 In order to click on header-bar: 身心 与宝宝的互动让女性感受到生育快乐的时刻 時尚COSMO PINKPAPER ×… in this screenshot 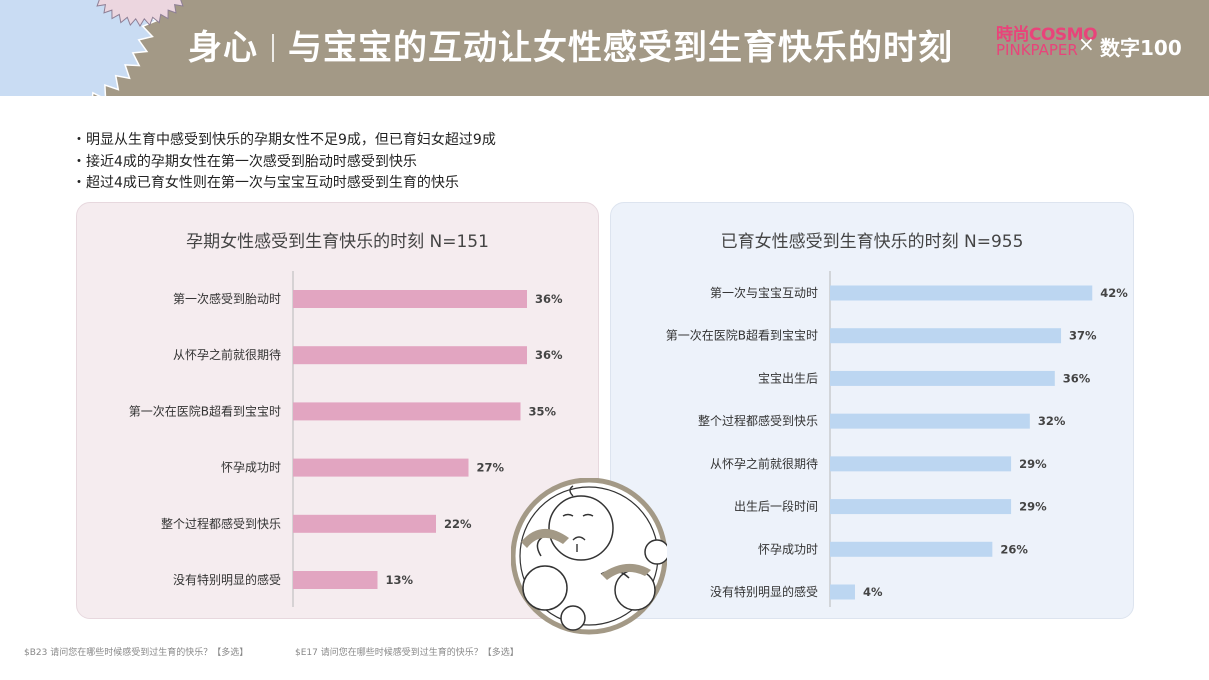, I will do `click(604, 48)`.